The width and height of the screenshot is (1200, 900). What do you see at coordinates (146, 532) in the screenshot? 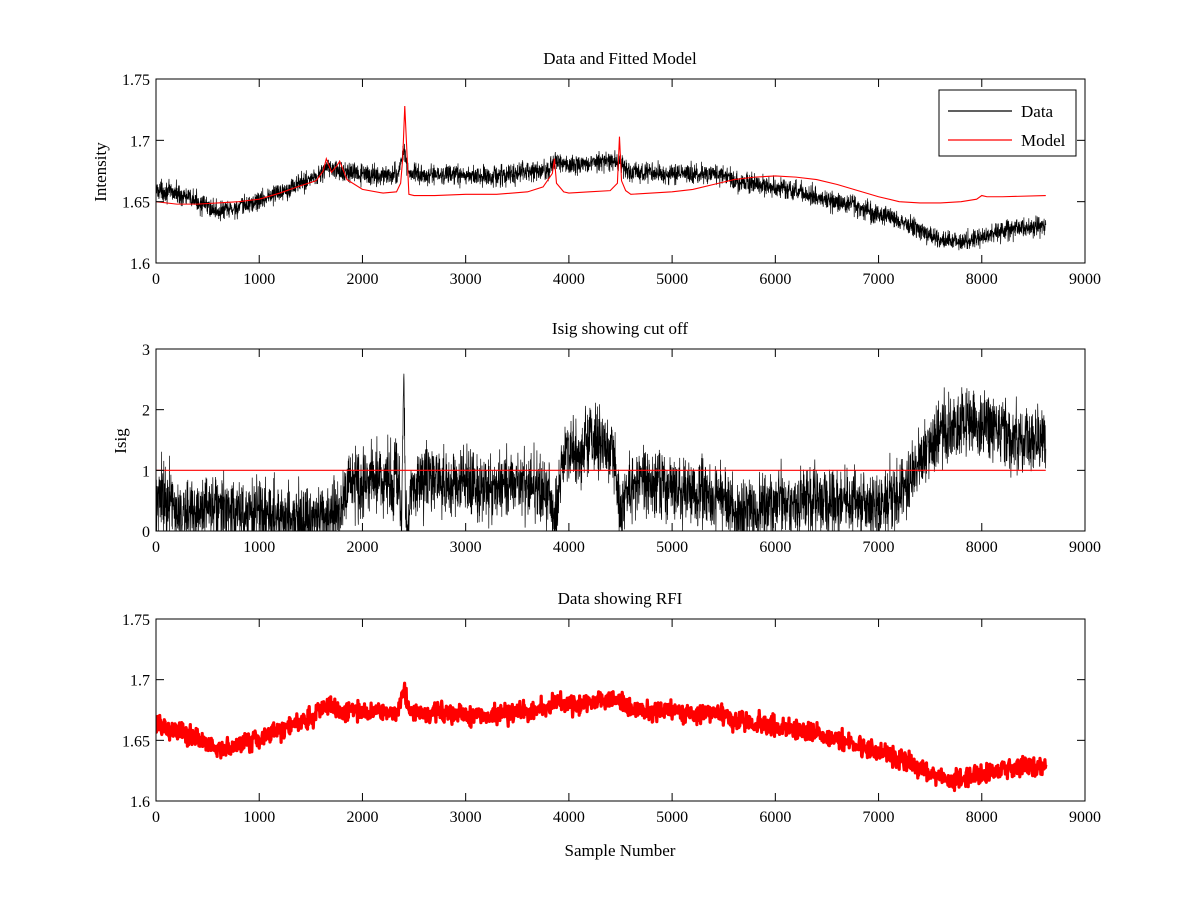
I see `y-tick-label: 0` at bounding box center [146, 532].